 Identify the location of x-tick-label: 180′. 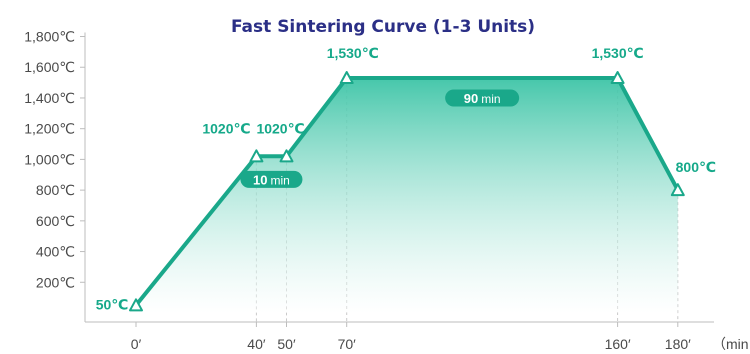
(678, 344).